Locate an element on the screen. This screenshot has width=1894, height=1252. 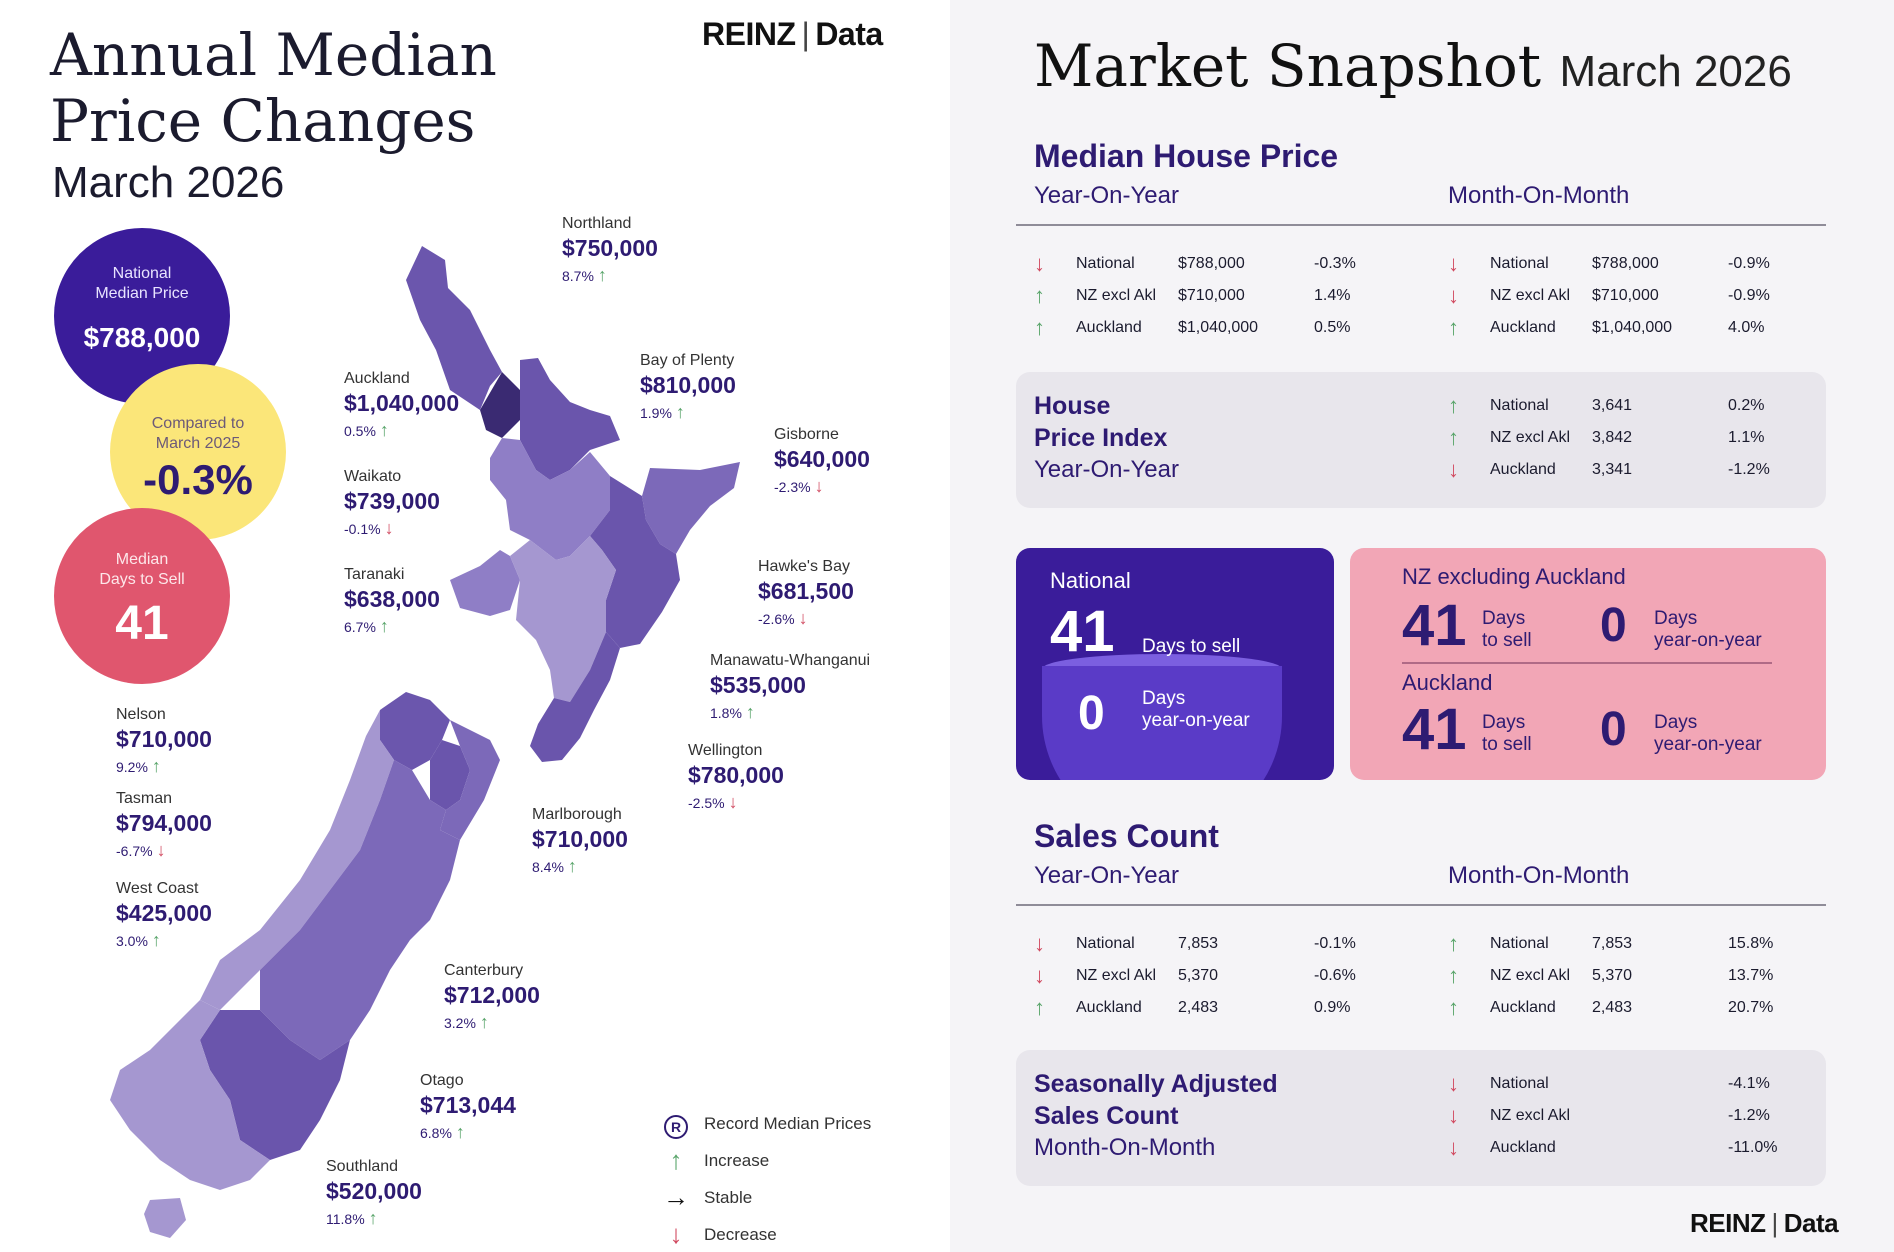
stewart-island is located at coordinates (165, 1218).